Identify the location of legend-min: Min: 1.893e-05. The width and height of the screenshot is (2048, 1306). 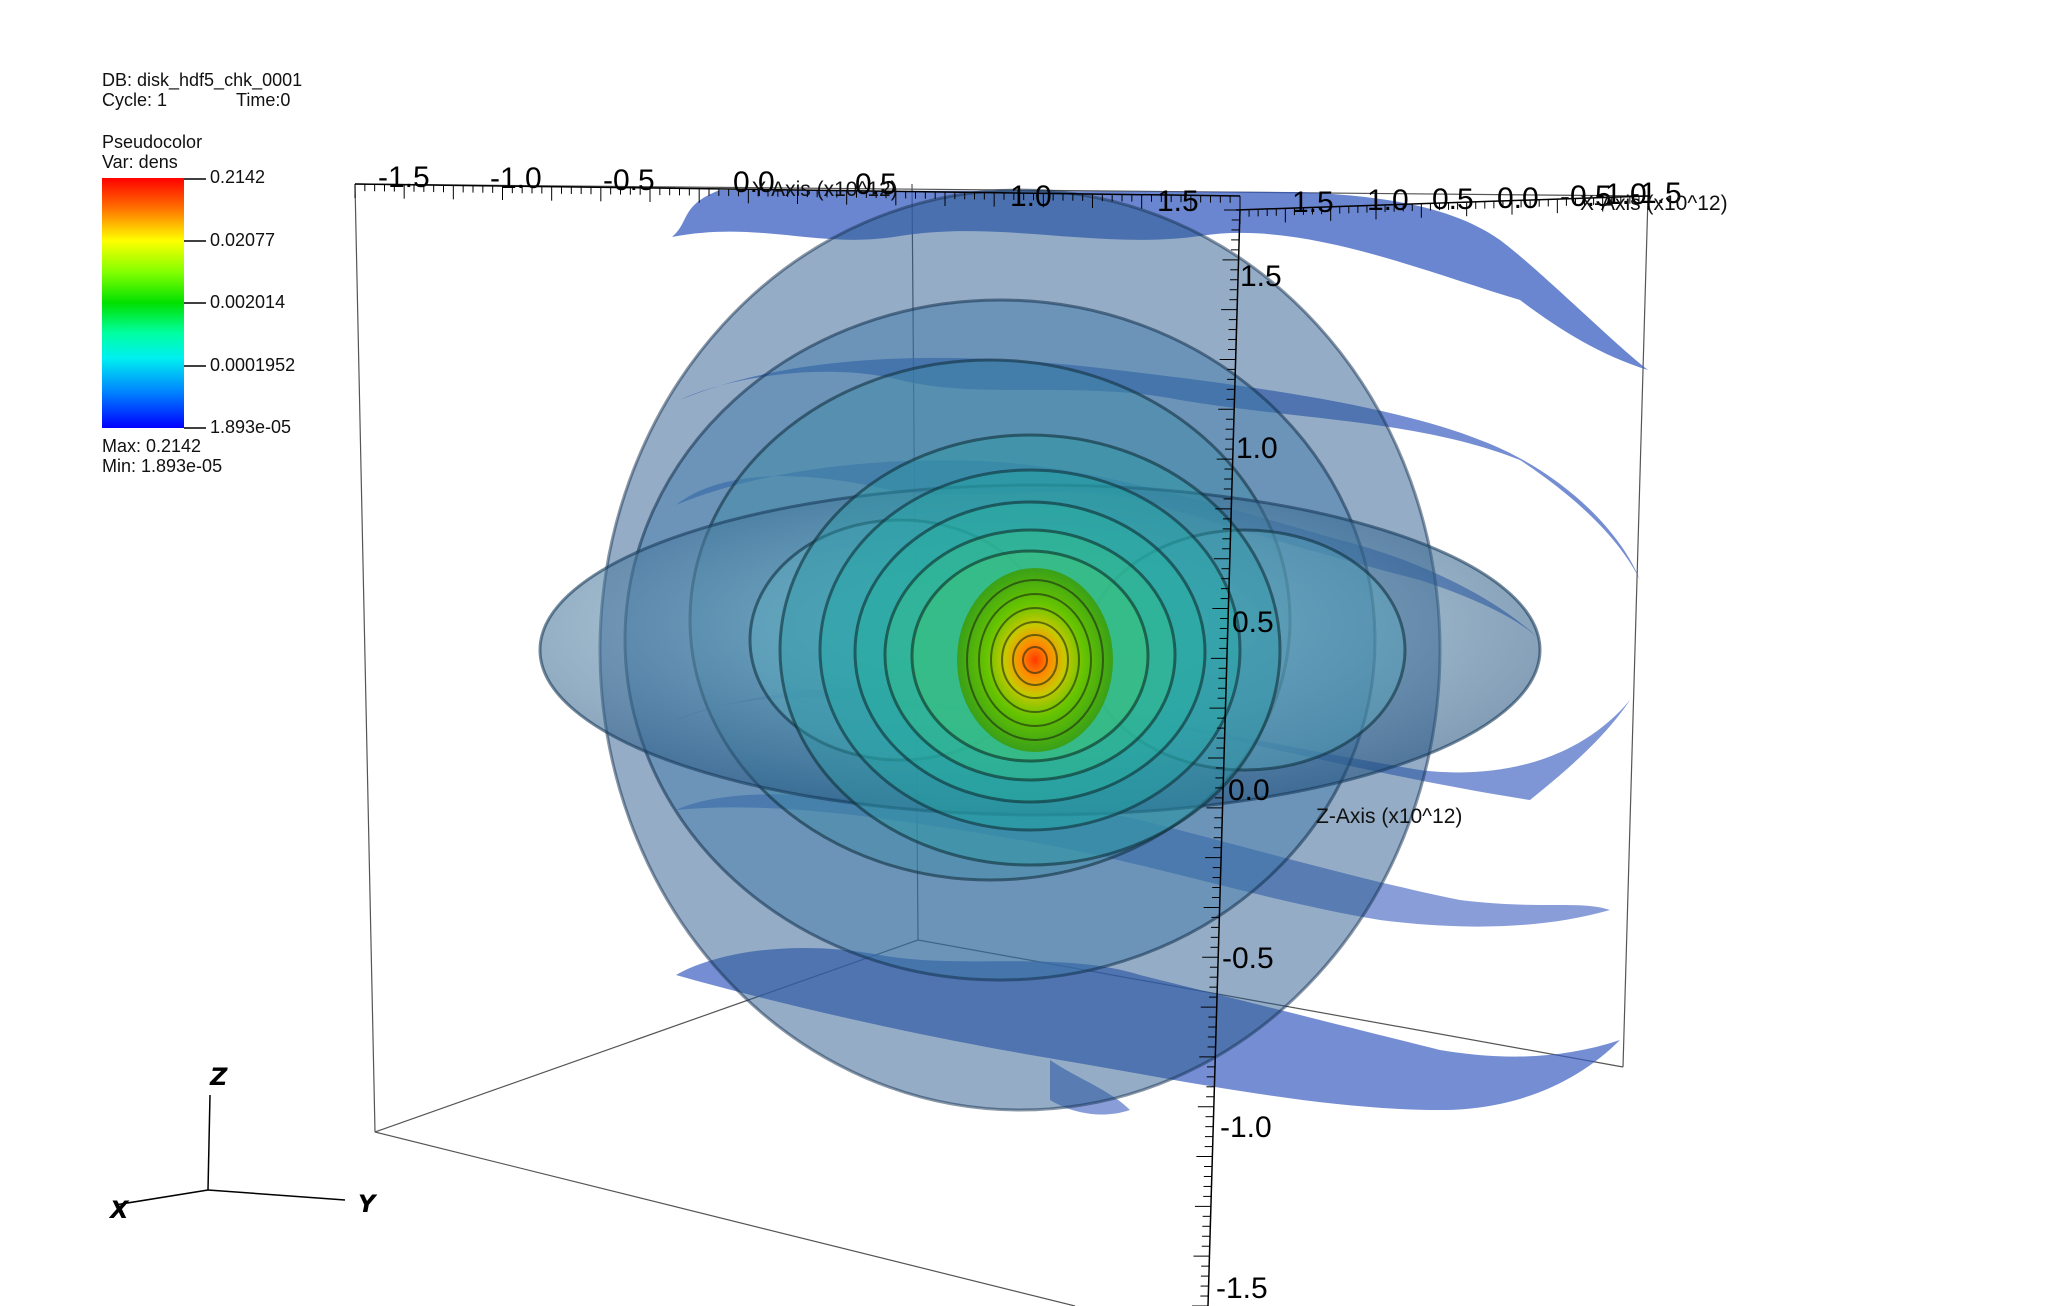
(162, 466).